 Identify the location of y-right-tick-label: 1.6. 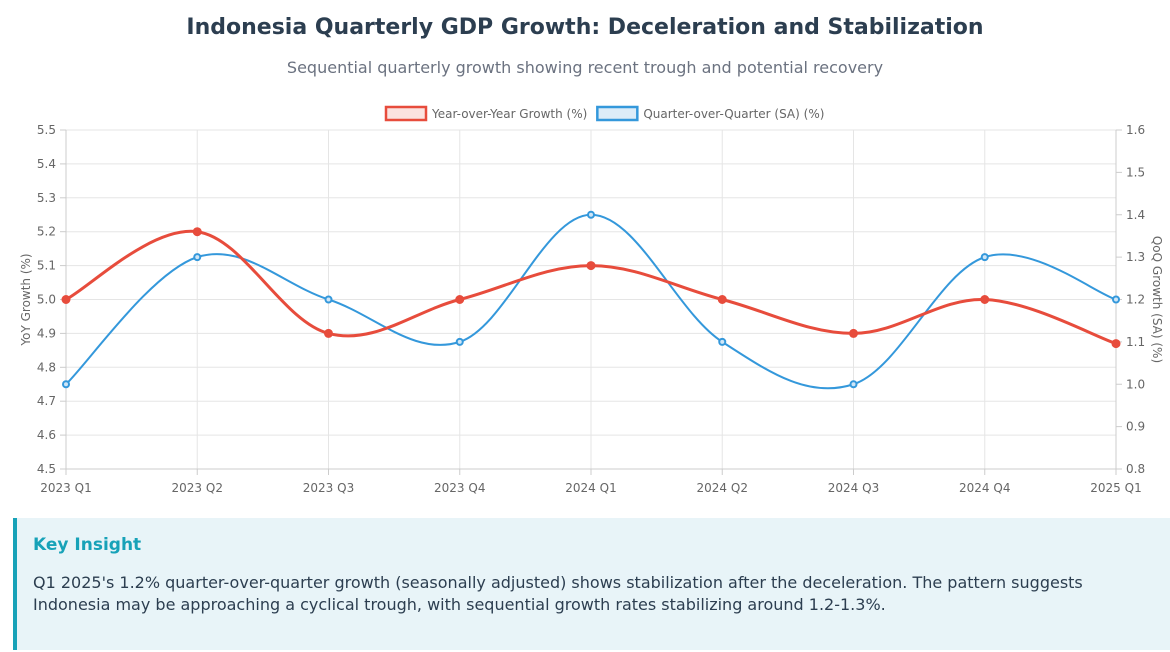
(1135, 130).